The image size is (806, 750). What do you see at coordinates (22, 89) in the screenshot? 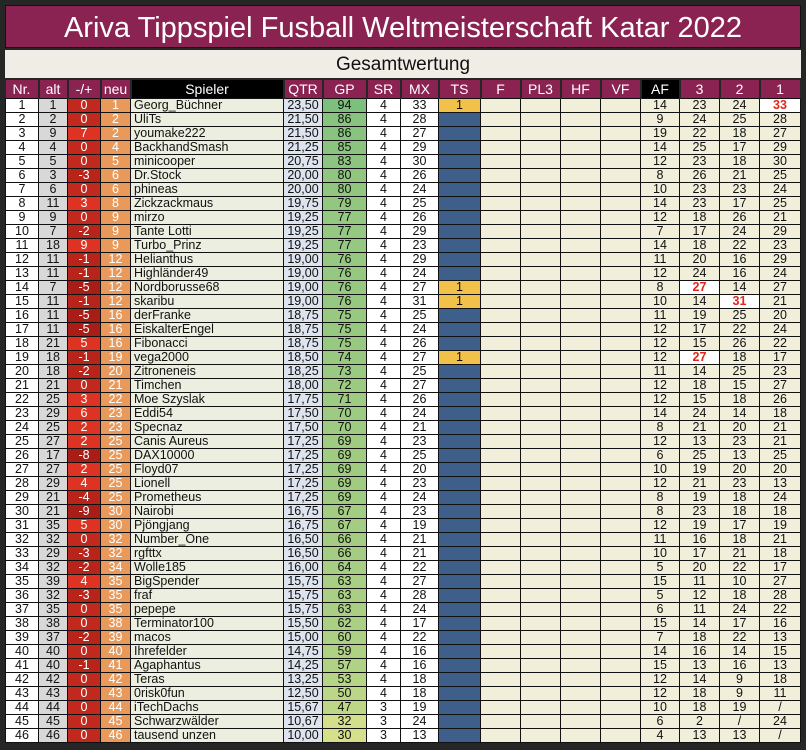
I see `column-header-nr: Nr.` at bounding box center [22, 89].